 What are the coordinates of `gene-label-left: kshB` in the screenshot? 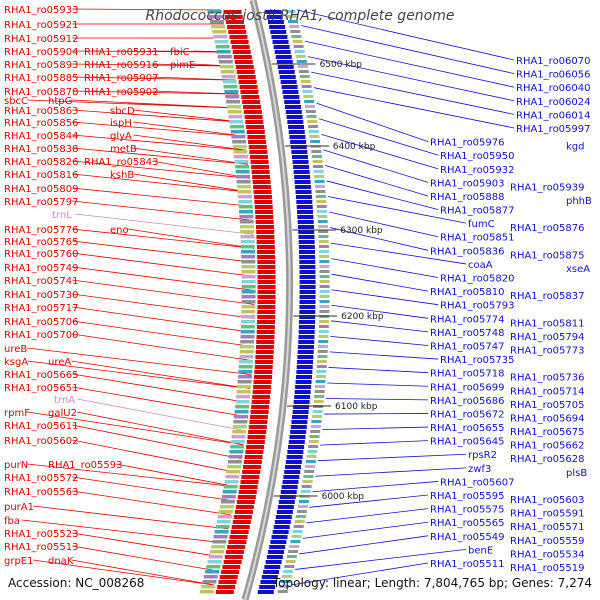 It's located at (122, 175).